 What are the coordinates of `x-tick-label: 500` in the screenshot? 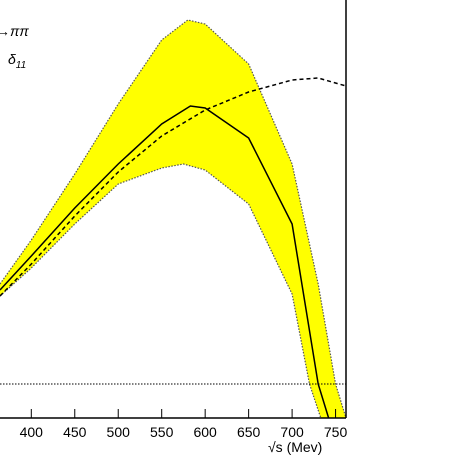 It's located at (119, 432).